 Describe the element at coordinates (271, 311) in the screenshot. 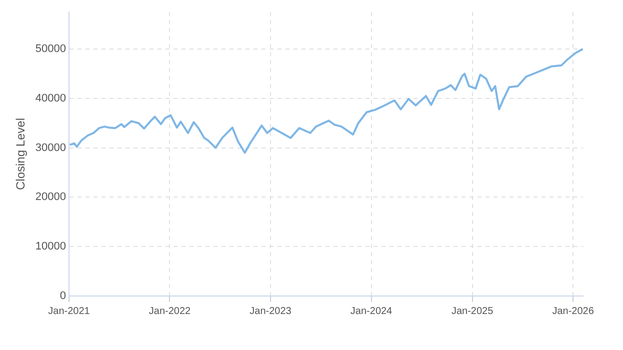

I see `x-tick-label: Jan-2023` at that location.